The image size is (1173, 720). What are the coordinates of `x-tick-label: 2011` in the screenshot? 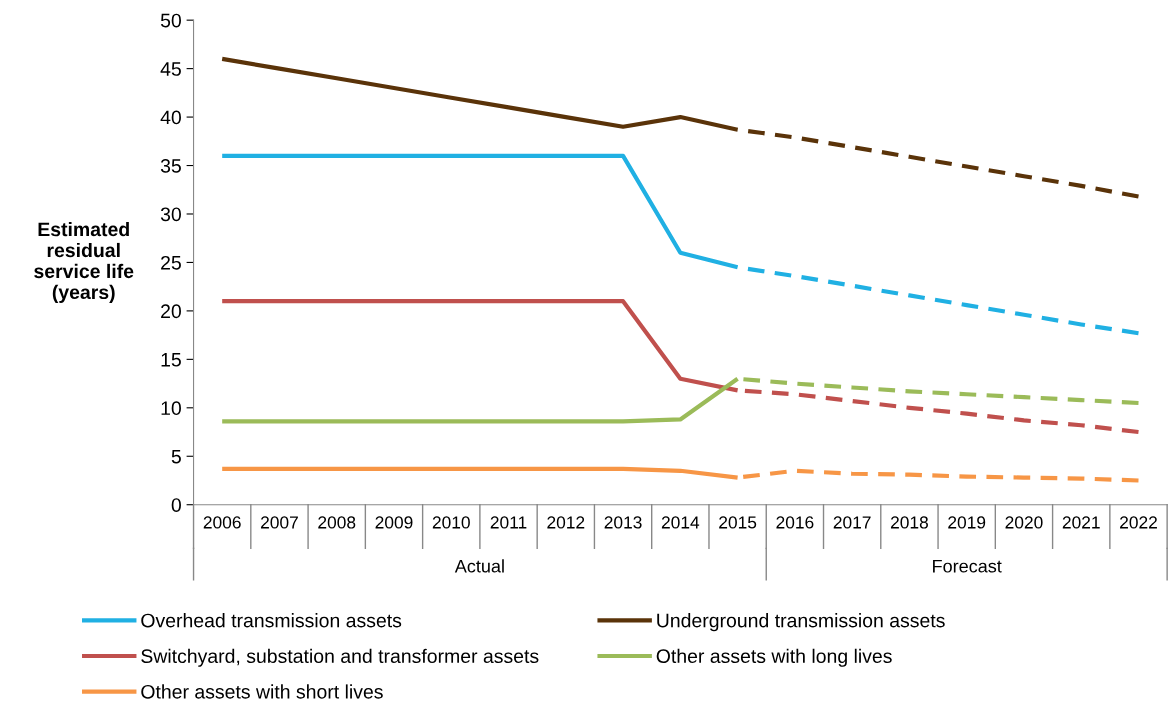 It's located at (508, 522).